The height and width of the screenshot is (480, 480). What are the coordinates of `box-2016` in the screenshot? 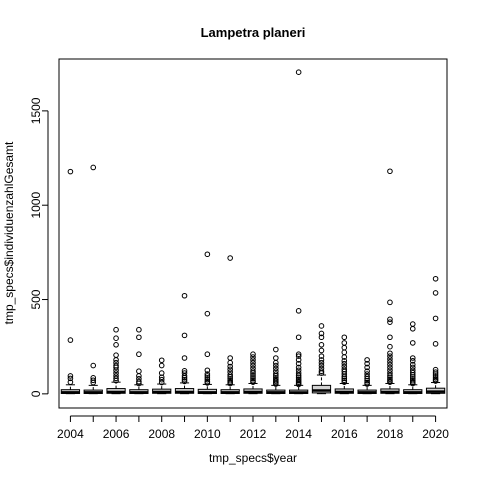 It's located at (344, 364).